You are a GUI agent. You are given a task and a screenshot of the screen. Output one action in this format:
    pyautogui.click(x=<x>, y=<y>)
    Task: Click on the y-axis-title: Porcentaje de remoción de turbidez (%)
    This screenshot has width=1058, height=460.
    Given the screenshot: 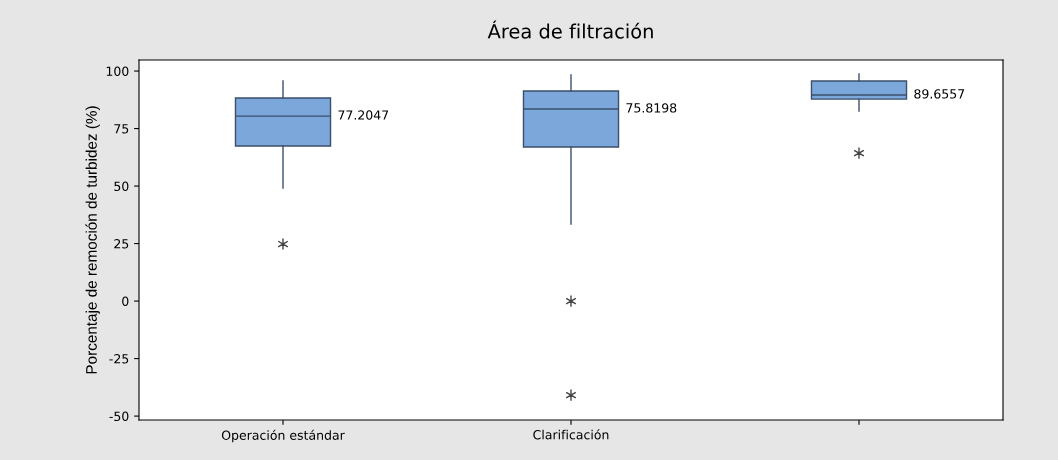 What is the action you would take?
    pyautogui.click(x=92, y=240)
    